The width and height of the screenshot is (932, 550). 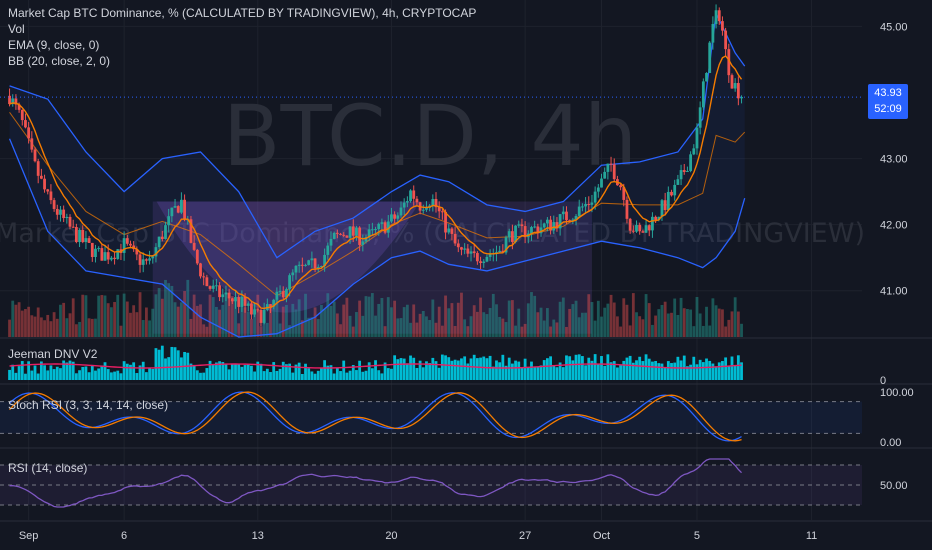 I want to click on stoch-rsi-label: Stoch RSI (3, 3, 14, 14, close), so click(x=88, y=405).